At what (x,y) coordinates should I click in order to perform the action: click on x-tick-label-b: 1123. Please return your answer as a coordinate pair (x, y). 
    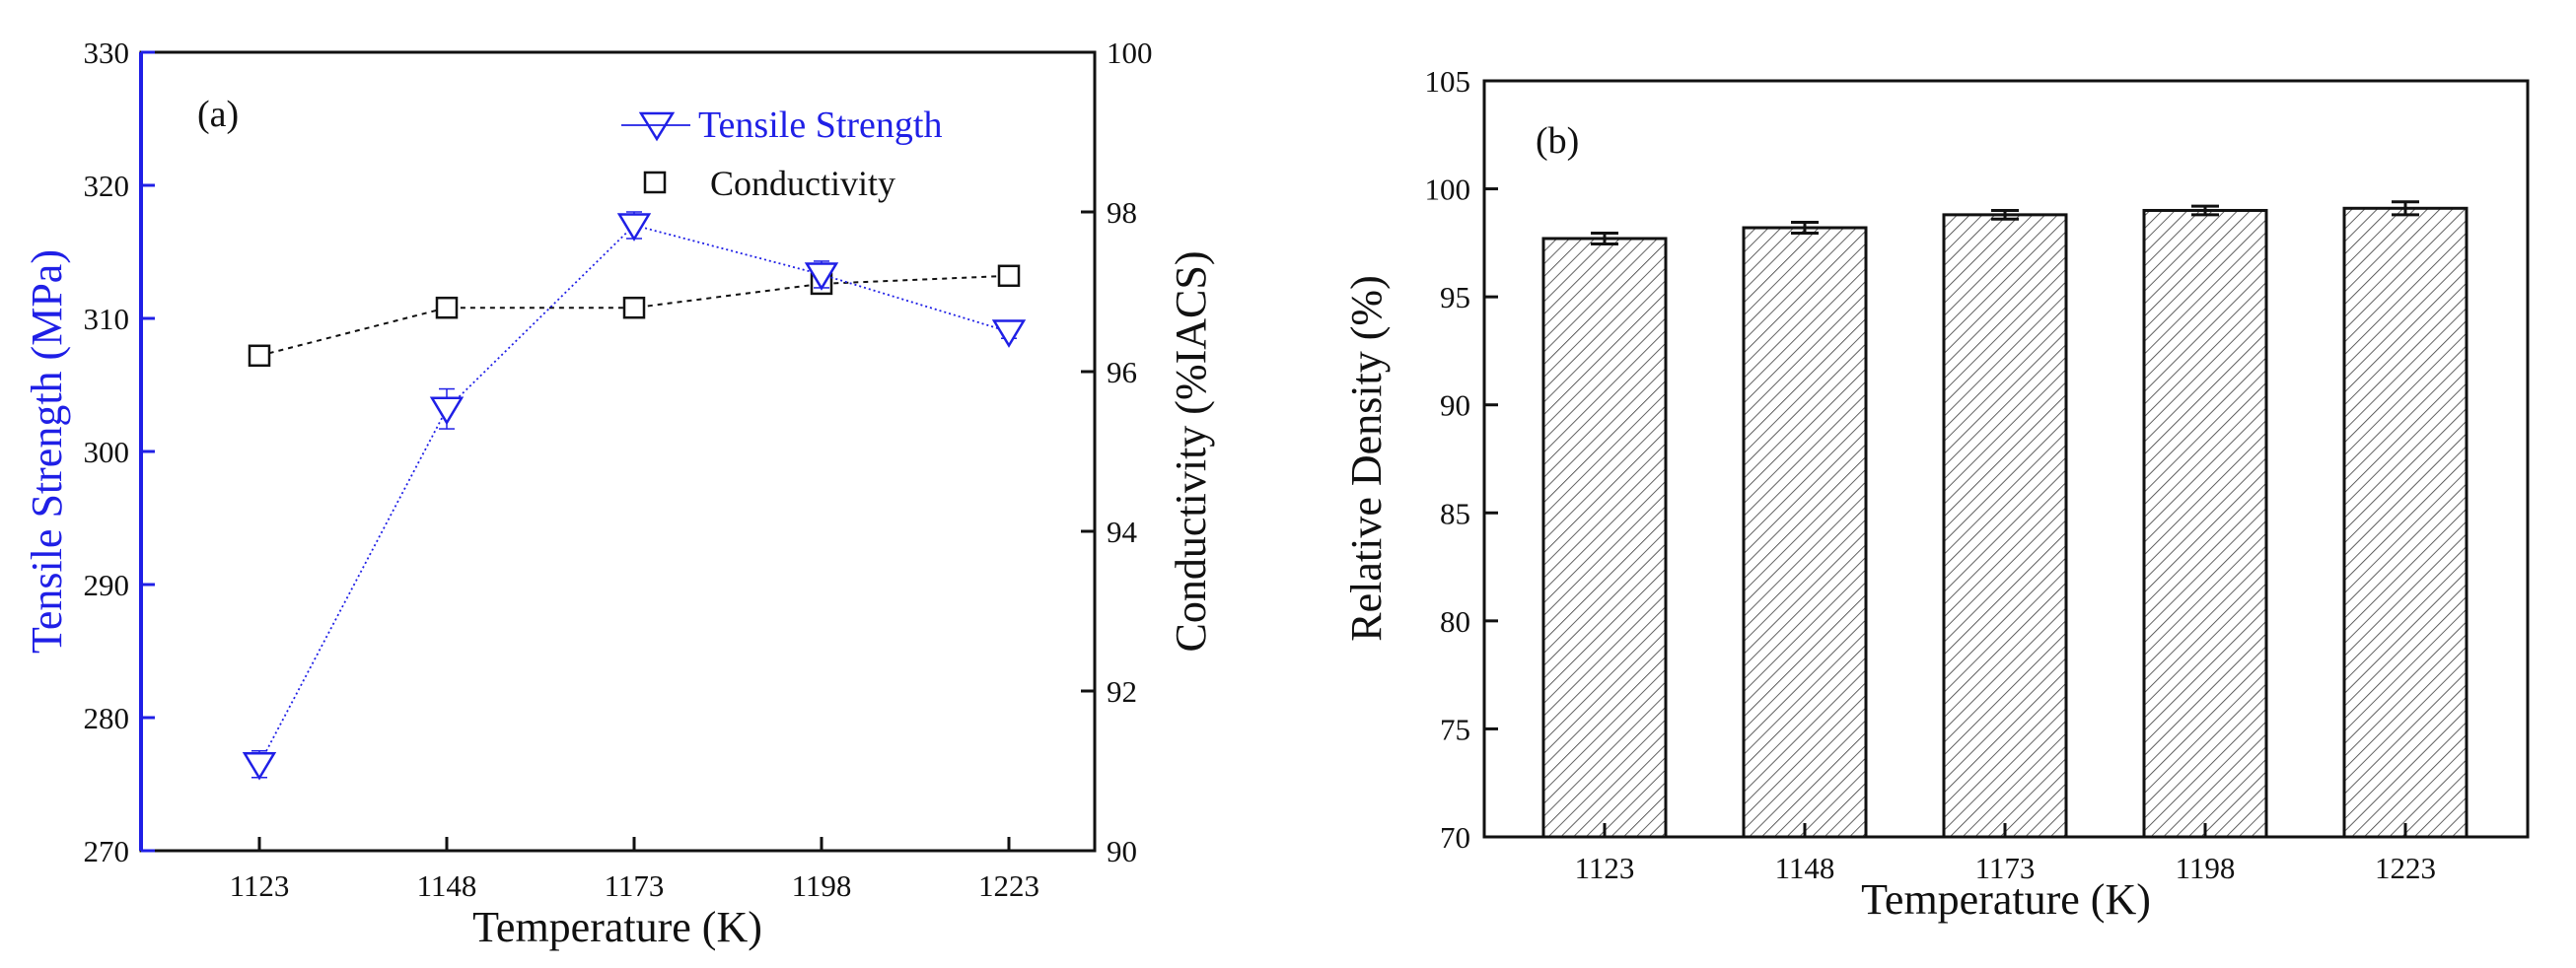
    Looking at the image, I should click on (1605, 868).